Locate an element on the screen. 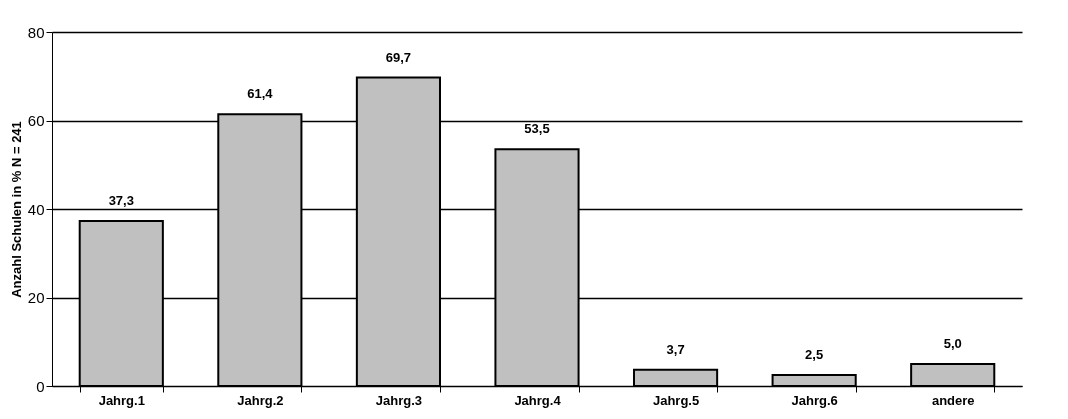  x-tick-label: Jahrg.6 is located at coordinates (814, 400).